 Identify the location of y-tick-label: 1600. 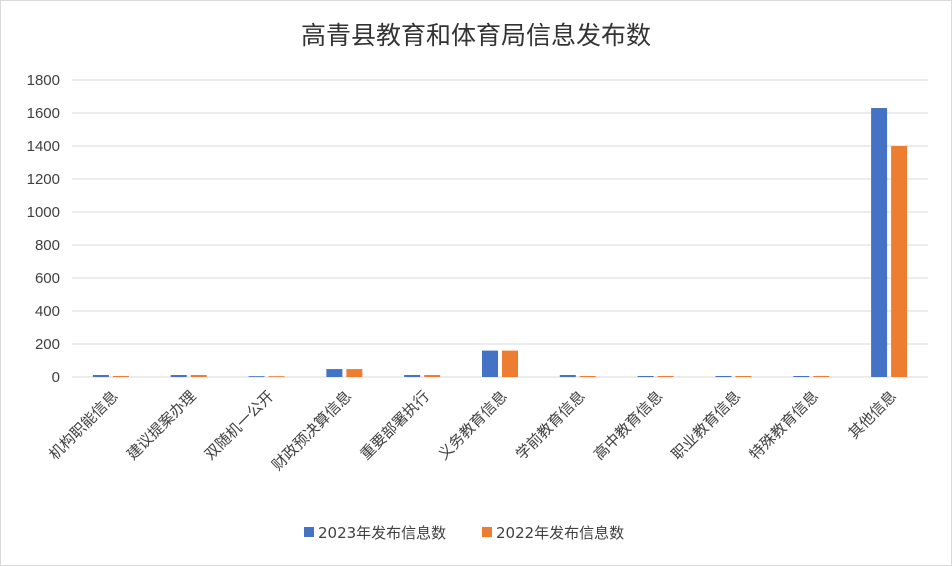
(43, 113).